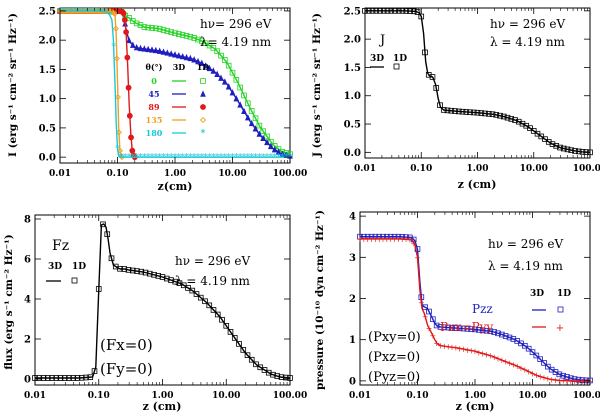  I want to click on note-pxy: (Pxy=0), so click(394, 337).